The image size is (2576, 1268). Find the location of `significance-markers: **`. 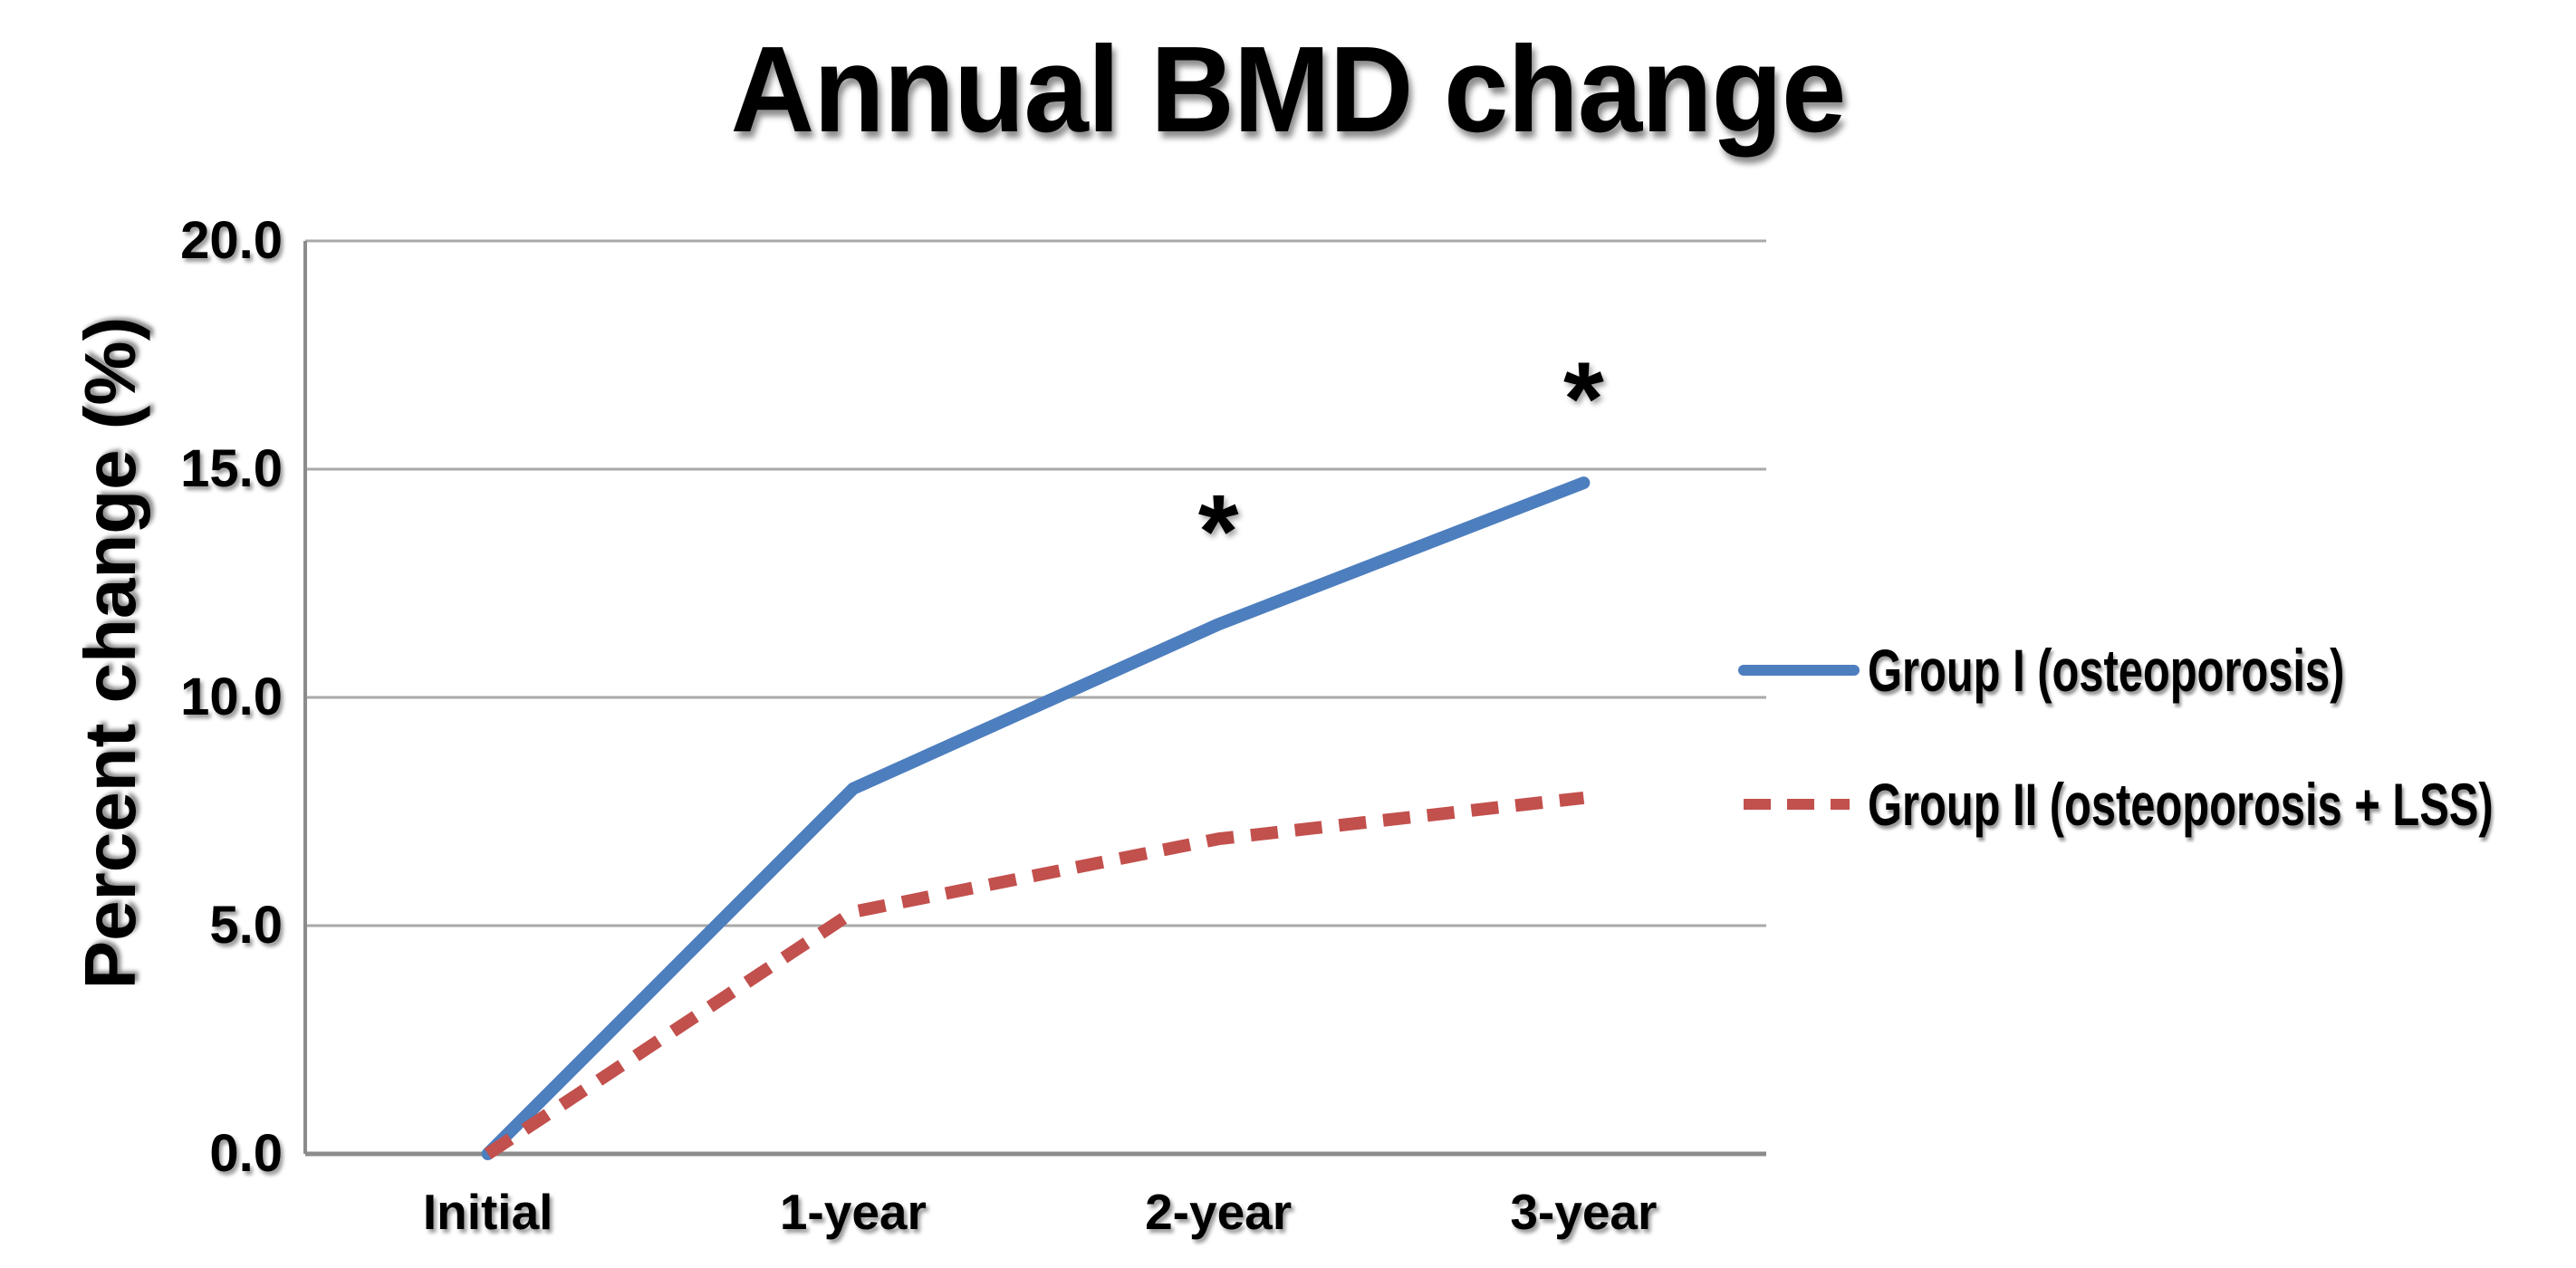

significance-markers: ** is located at coordinates (1401, 465).